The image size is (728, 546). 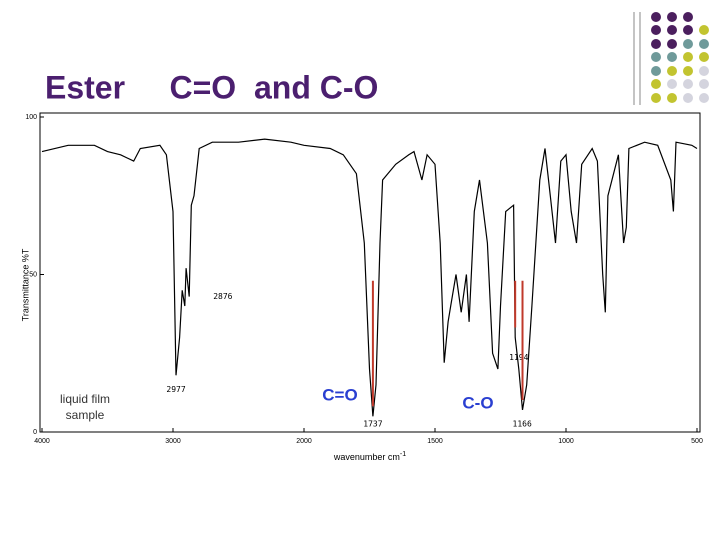 I want to click on y-tick-label: 0, so click(x=35, y=432).